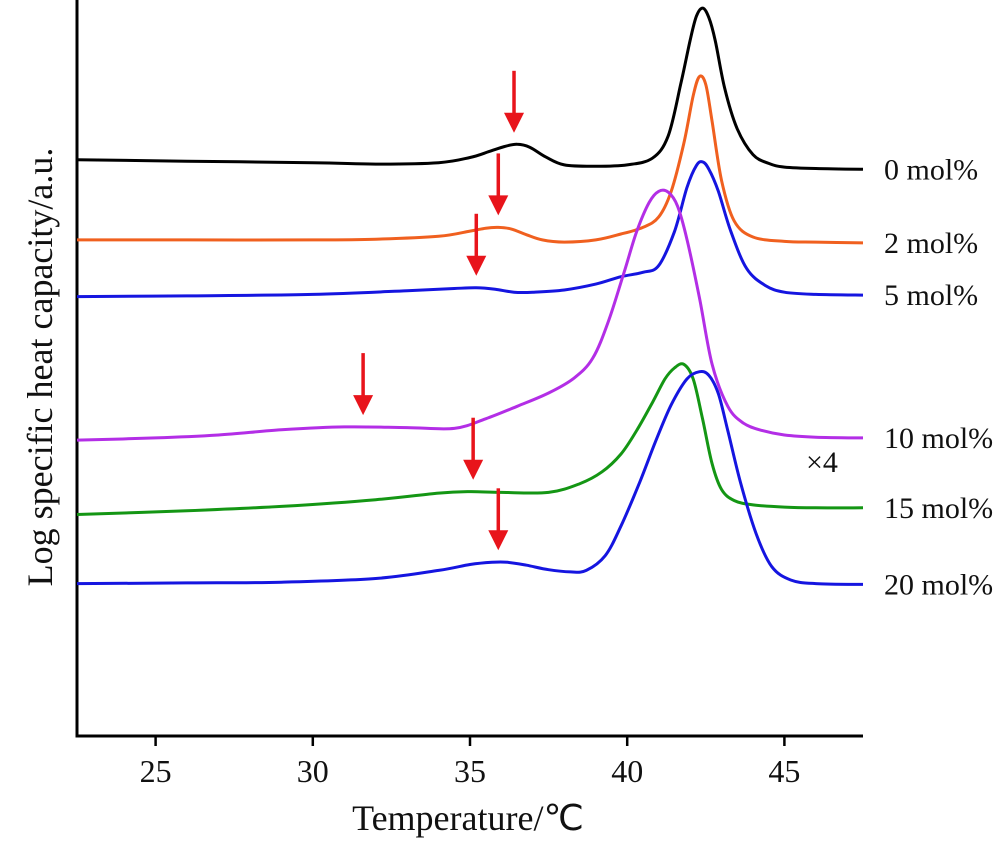  Describe the element at coordinates (156, 771) in the screenshot. I see `x-tick-label: 25` at that location.